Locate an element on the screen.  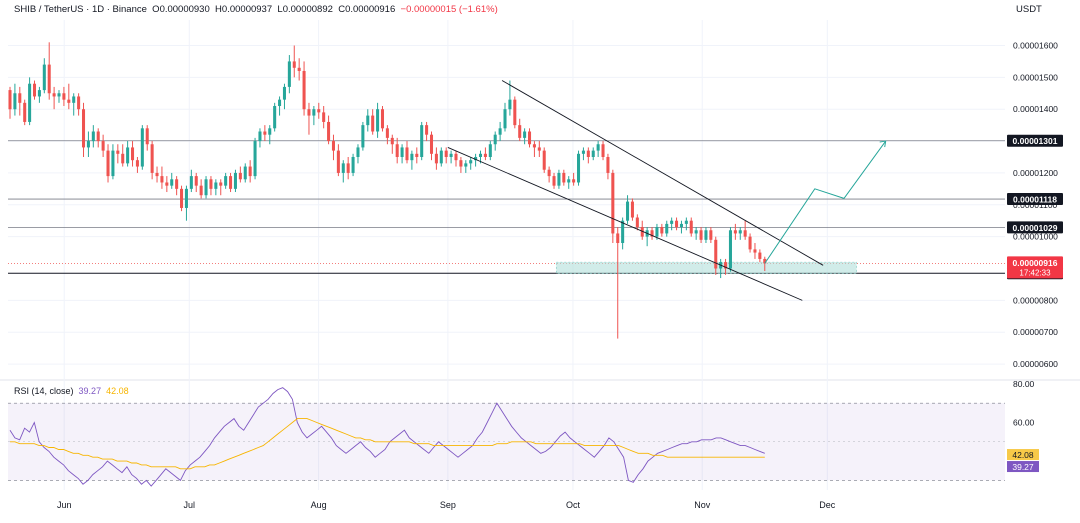
y-tick-label: 0.00001500 is located at coordinates (1035, 77).